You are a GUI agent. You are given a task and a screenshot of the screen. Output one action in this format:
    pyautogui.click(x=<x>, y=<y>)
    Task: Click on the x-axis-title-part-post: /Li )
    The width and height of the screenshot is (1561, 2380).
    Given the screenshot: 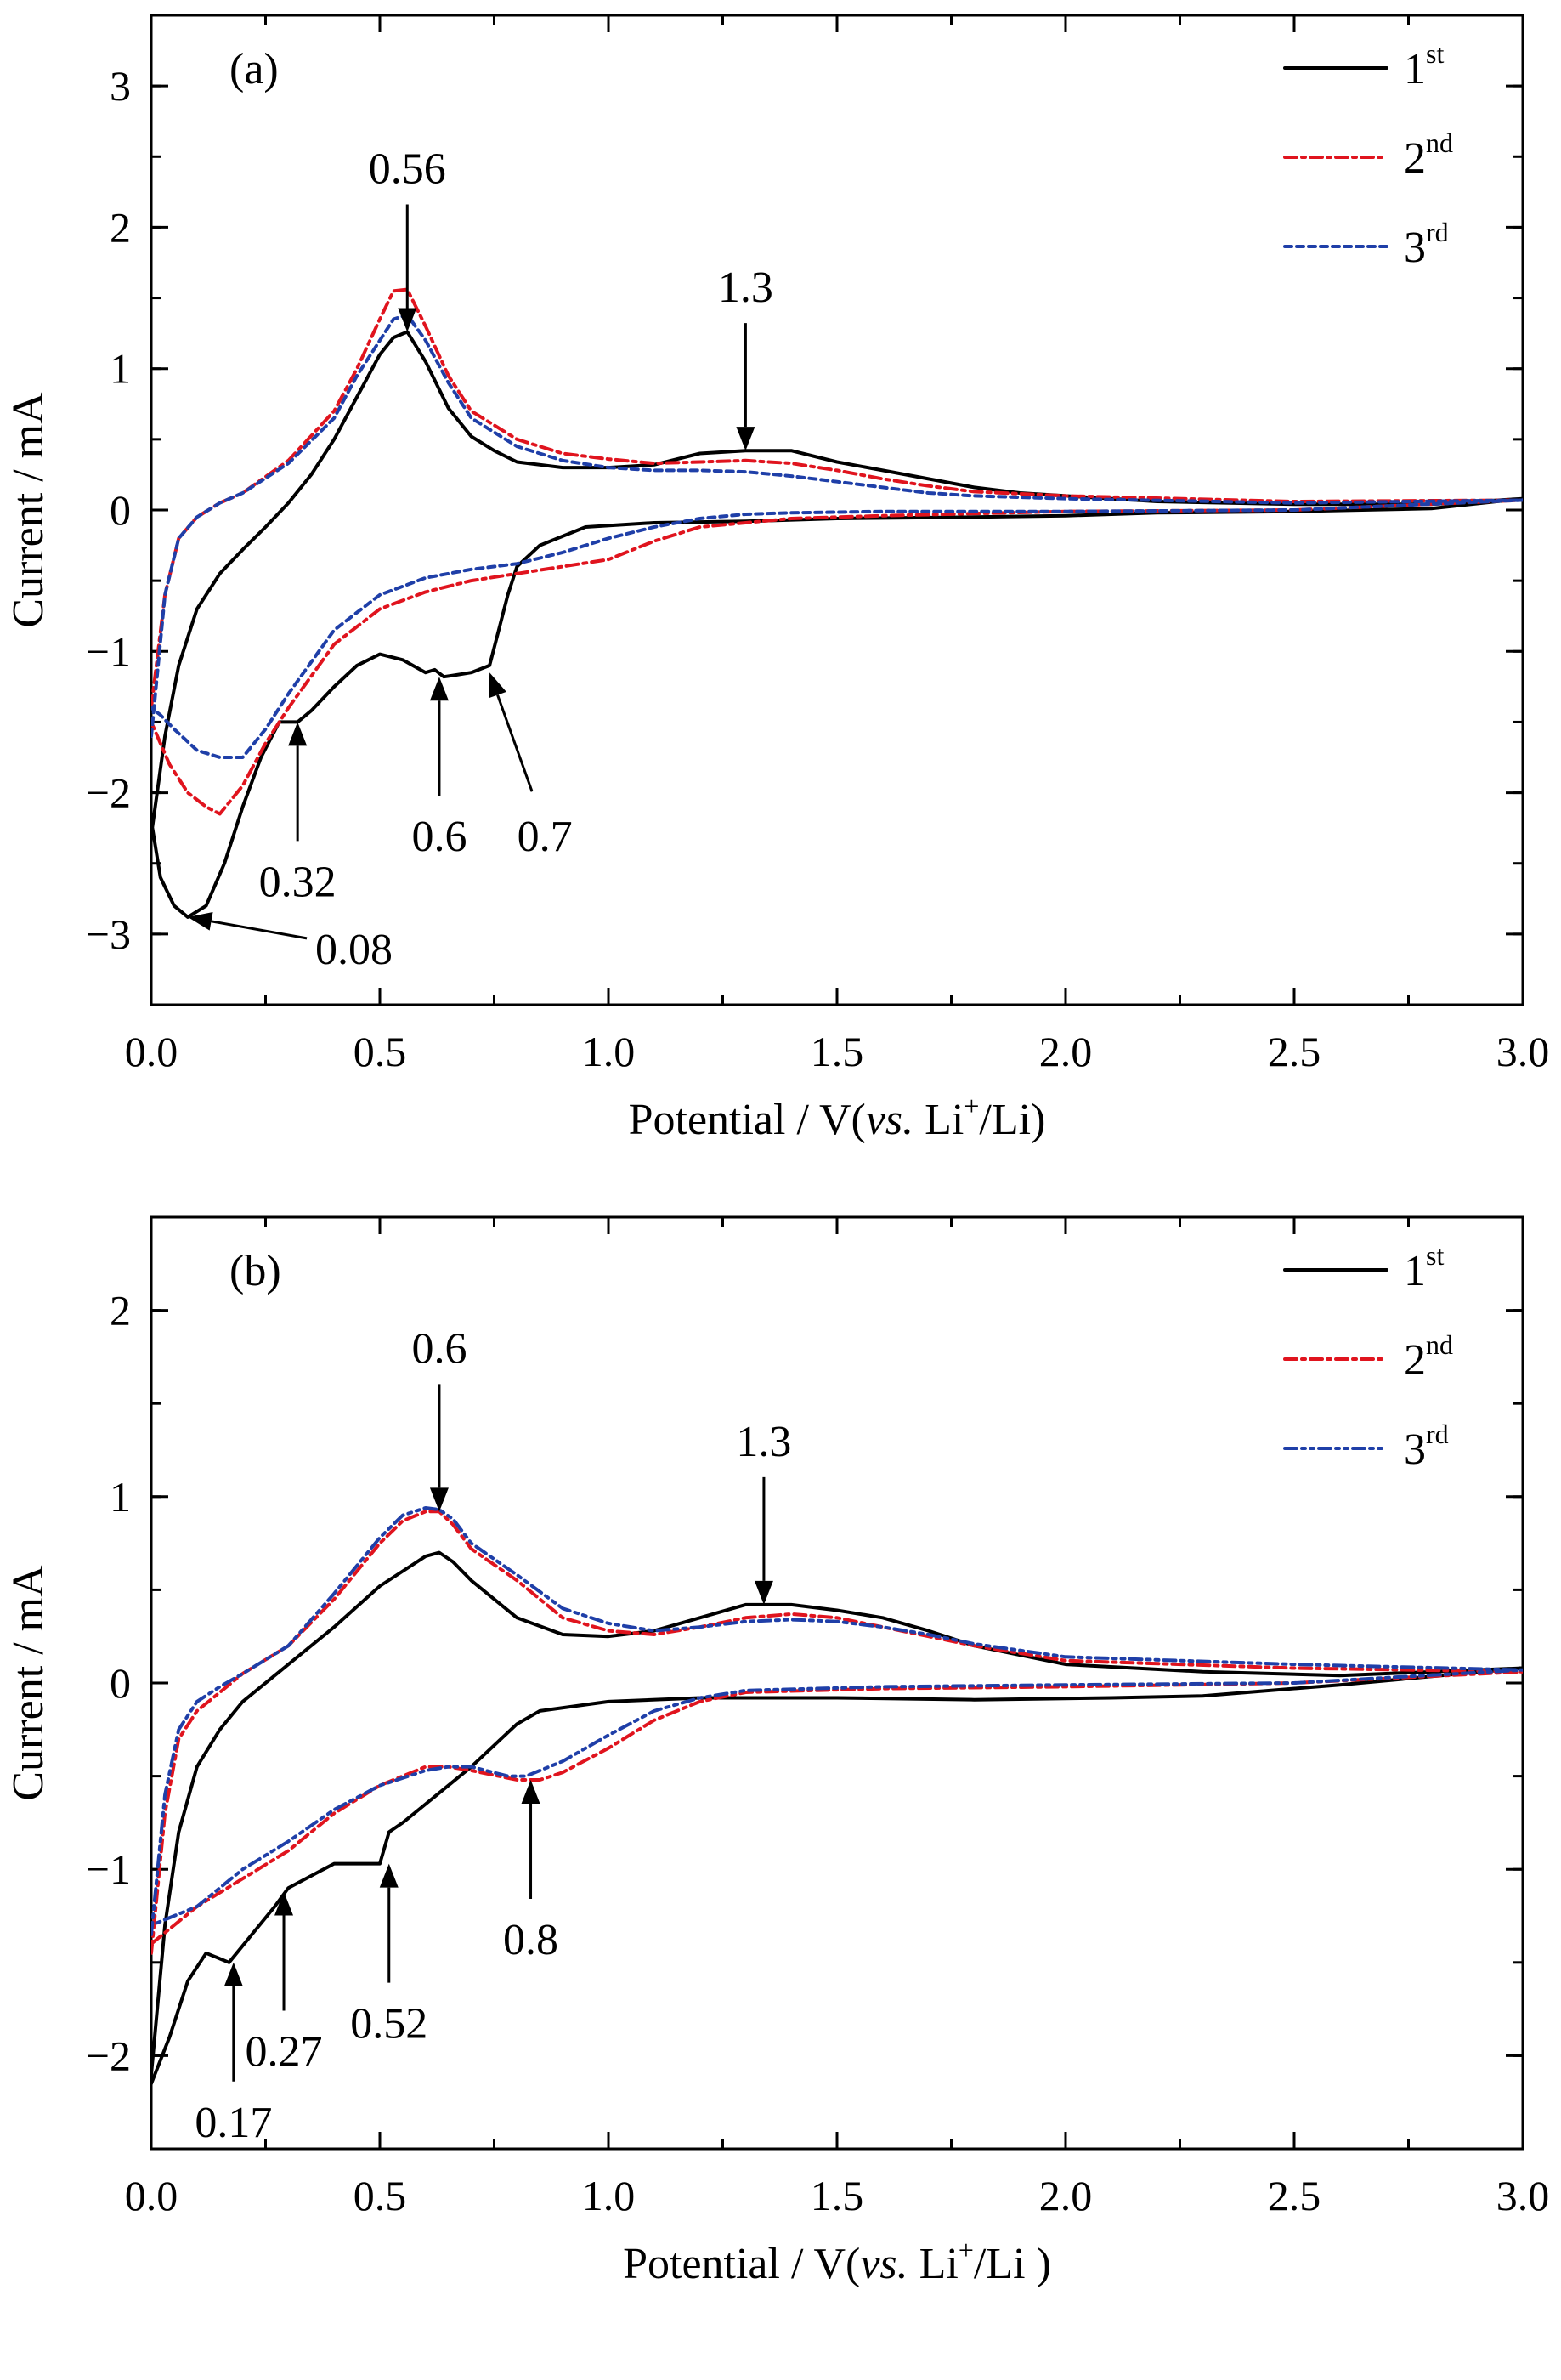 What is the action you would take?
    pyautogui.click(x=1013, y=2264)
    